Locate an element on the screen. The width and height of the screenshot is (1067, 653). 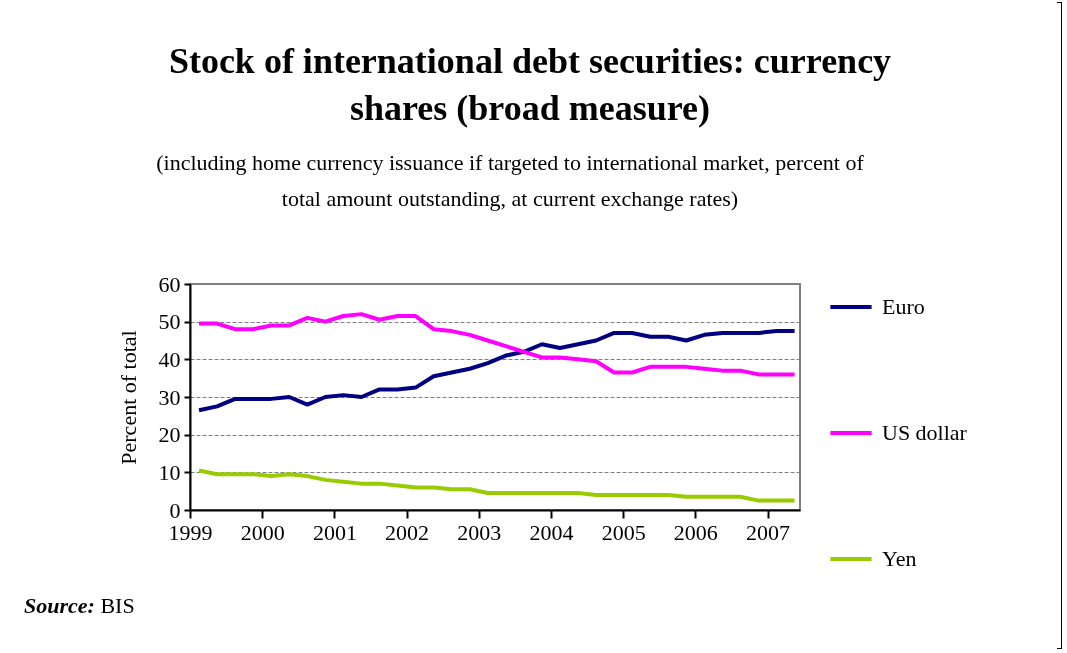
y-tick-label: 50 is located at coordinates (169, 322).